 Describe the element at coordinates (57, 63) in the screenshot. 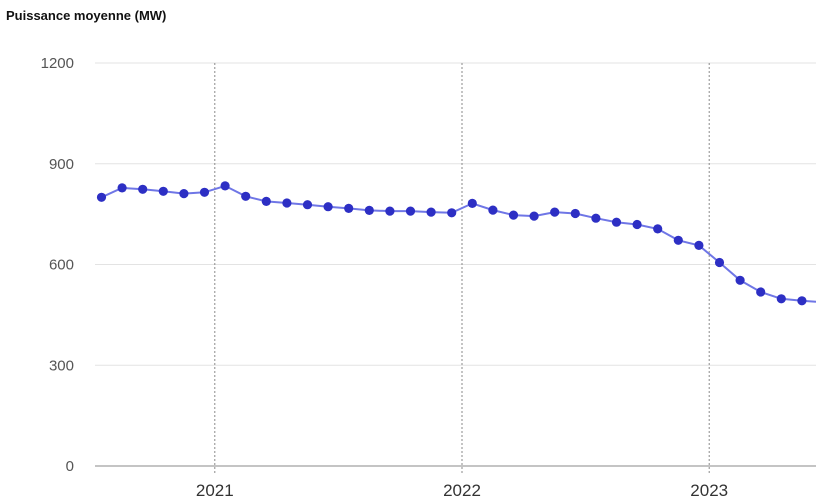

I see `y-tick-label: 1200` at that location.